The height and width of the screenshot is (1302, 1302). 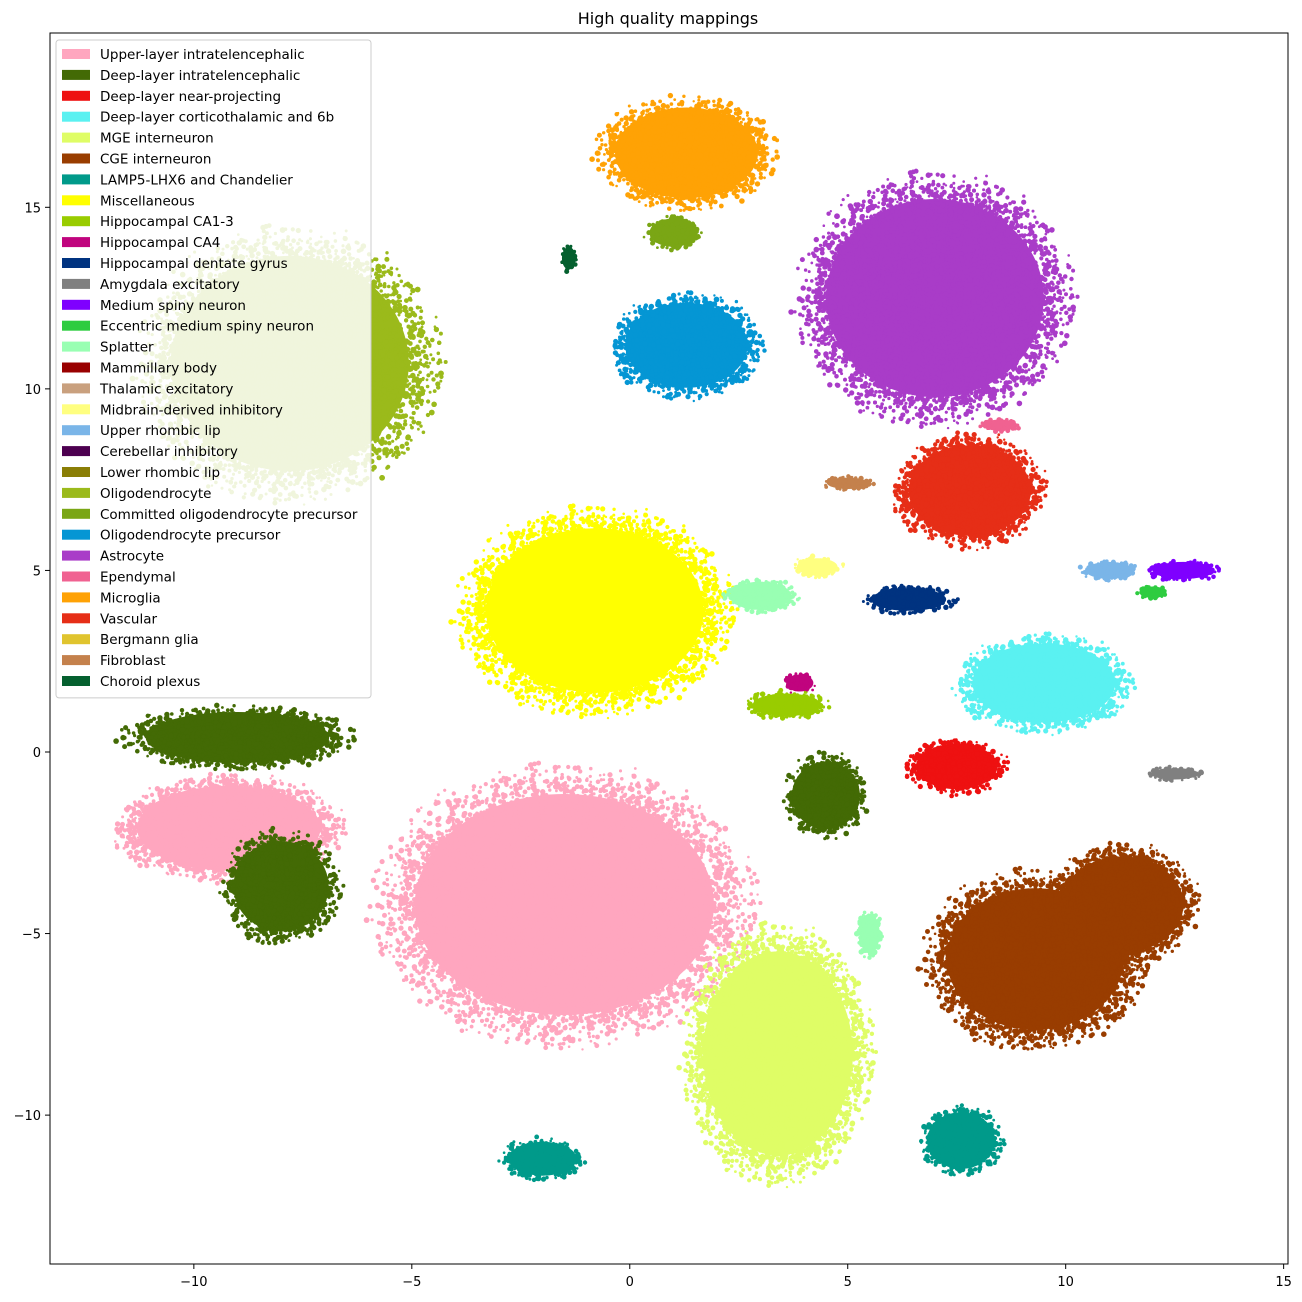 I want to click on chart-title: High quality mappings, so click(x=668, y=18).